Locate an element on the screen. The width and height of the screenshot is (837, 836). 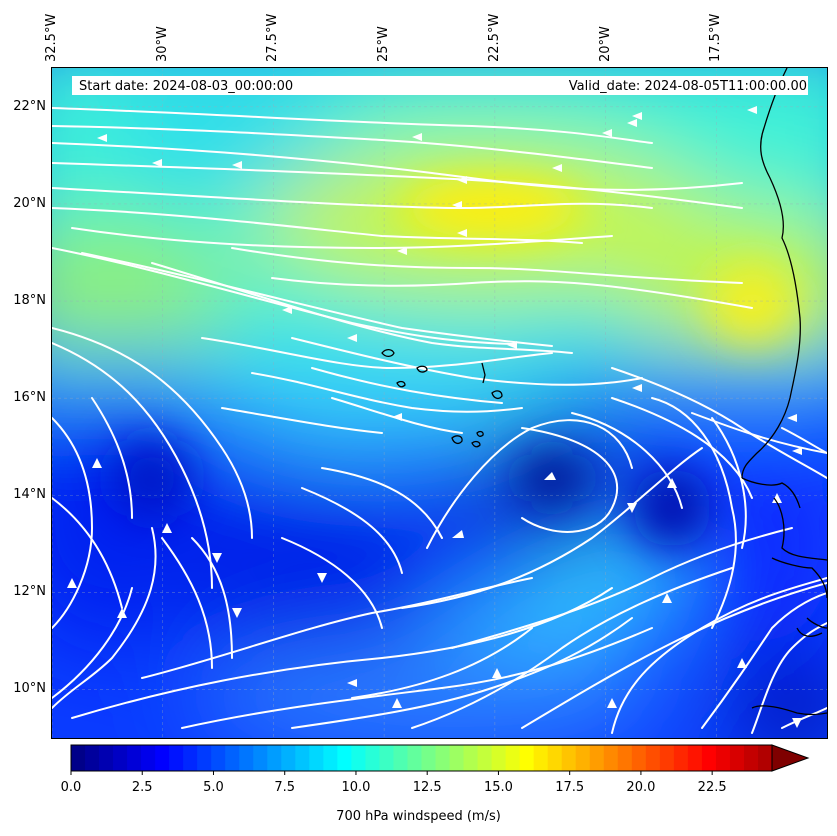
colorbar-tick-label: 12.5 is located at coordinates (427, 787).